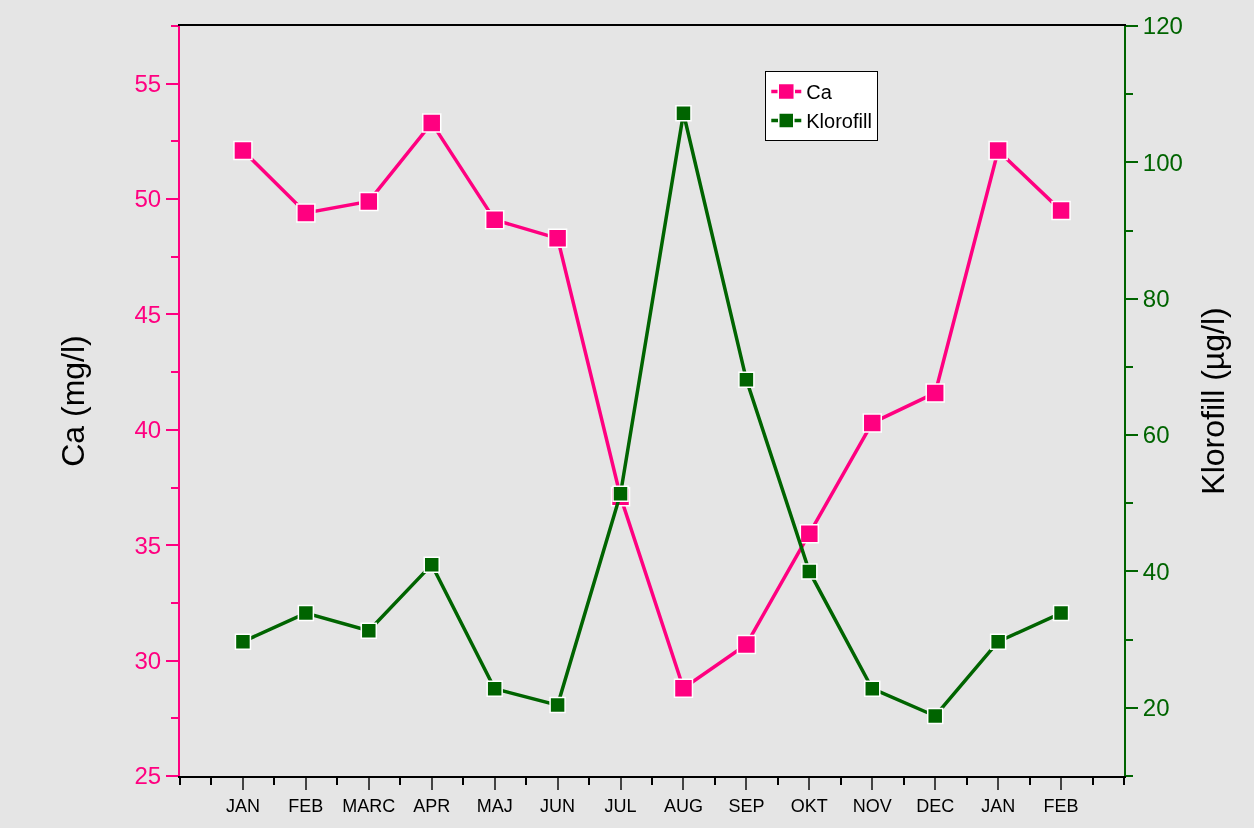 The height and width of the screenshot is (828, 1254). I want to click on y2-axis-title: Klorofill (µg/l), so click(1213, 401).